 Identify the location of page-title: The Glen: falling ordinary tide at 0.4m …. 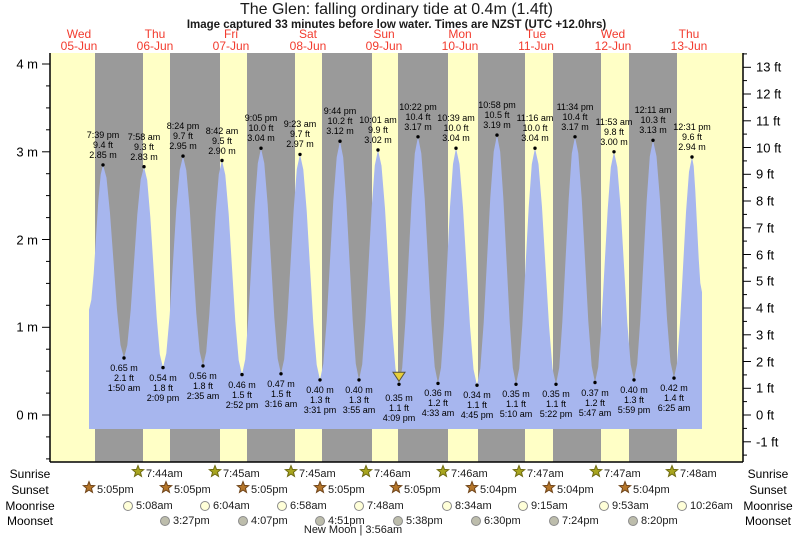
(396, 9).